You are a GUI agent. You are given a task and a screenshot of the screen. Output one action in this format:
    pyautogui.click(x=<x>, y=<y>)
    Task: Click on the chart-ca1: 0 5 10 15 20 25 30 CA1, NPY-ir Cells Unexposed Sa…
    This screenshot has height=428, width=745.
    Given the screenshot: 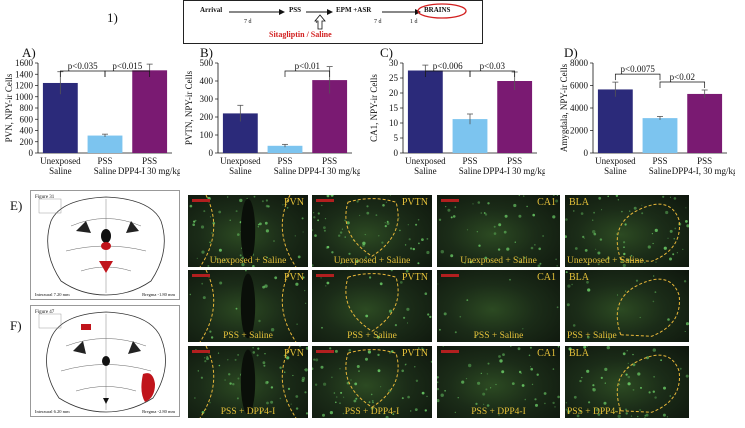 What is the action you would take?
    pyautogui.click(x=456, y=123)
    